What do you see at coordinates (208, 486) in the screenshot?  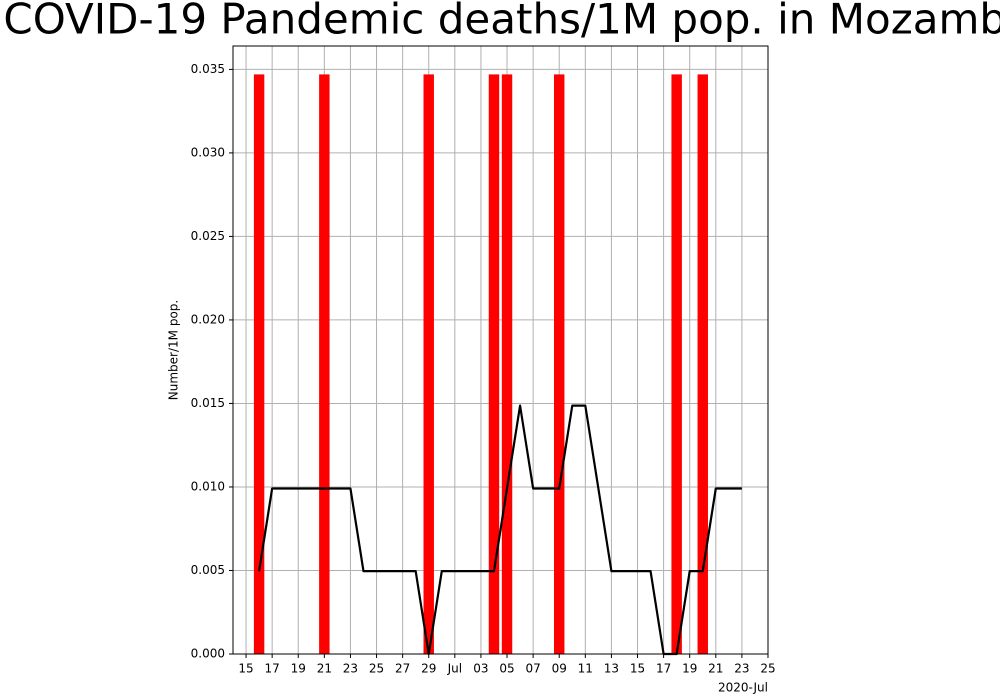 I see `y-tick-label: 0.010` at bounding box center [208, 486].